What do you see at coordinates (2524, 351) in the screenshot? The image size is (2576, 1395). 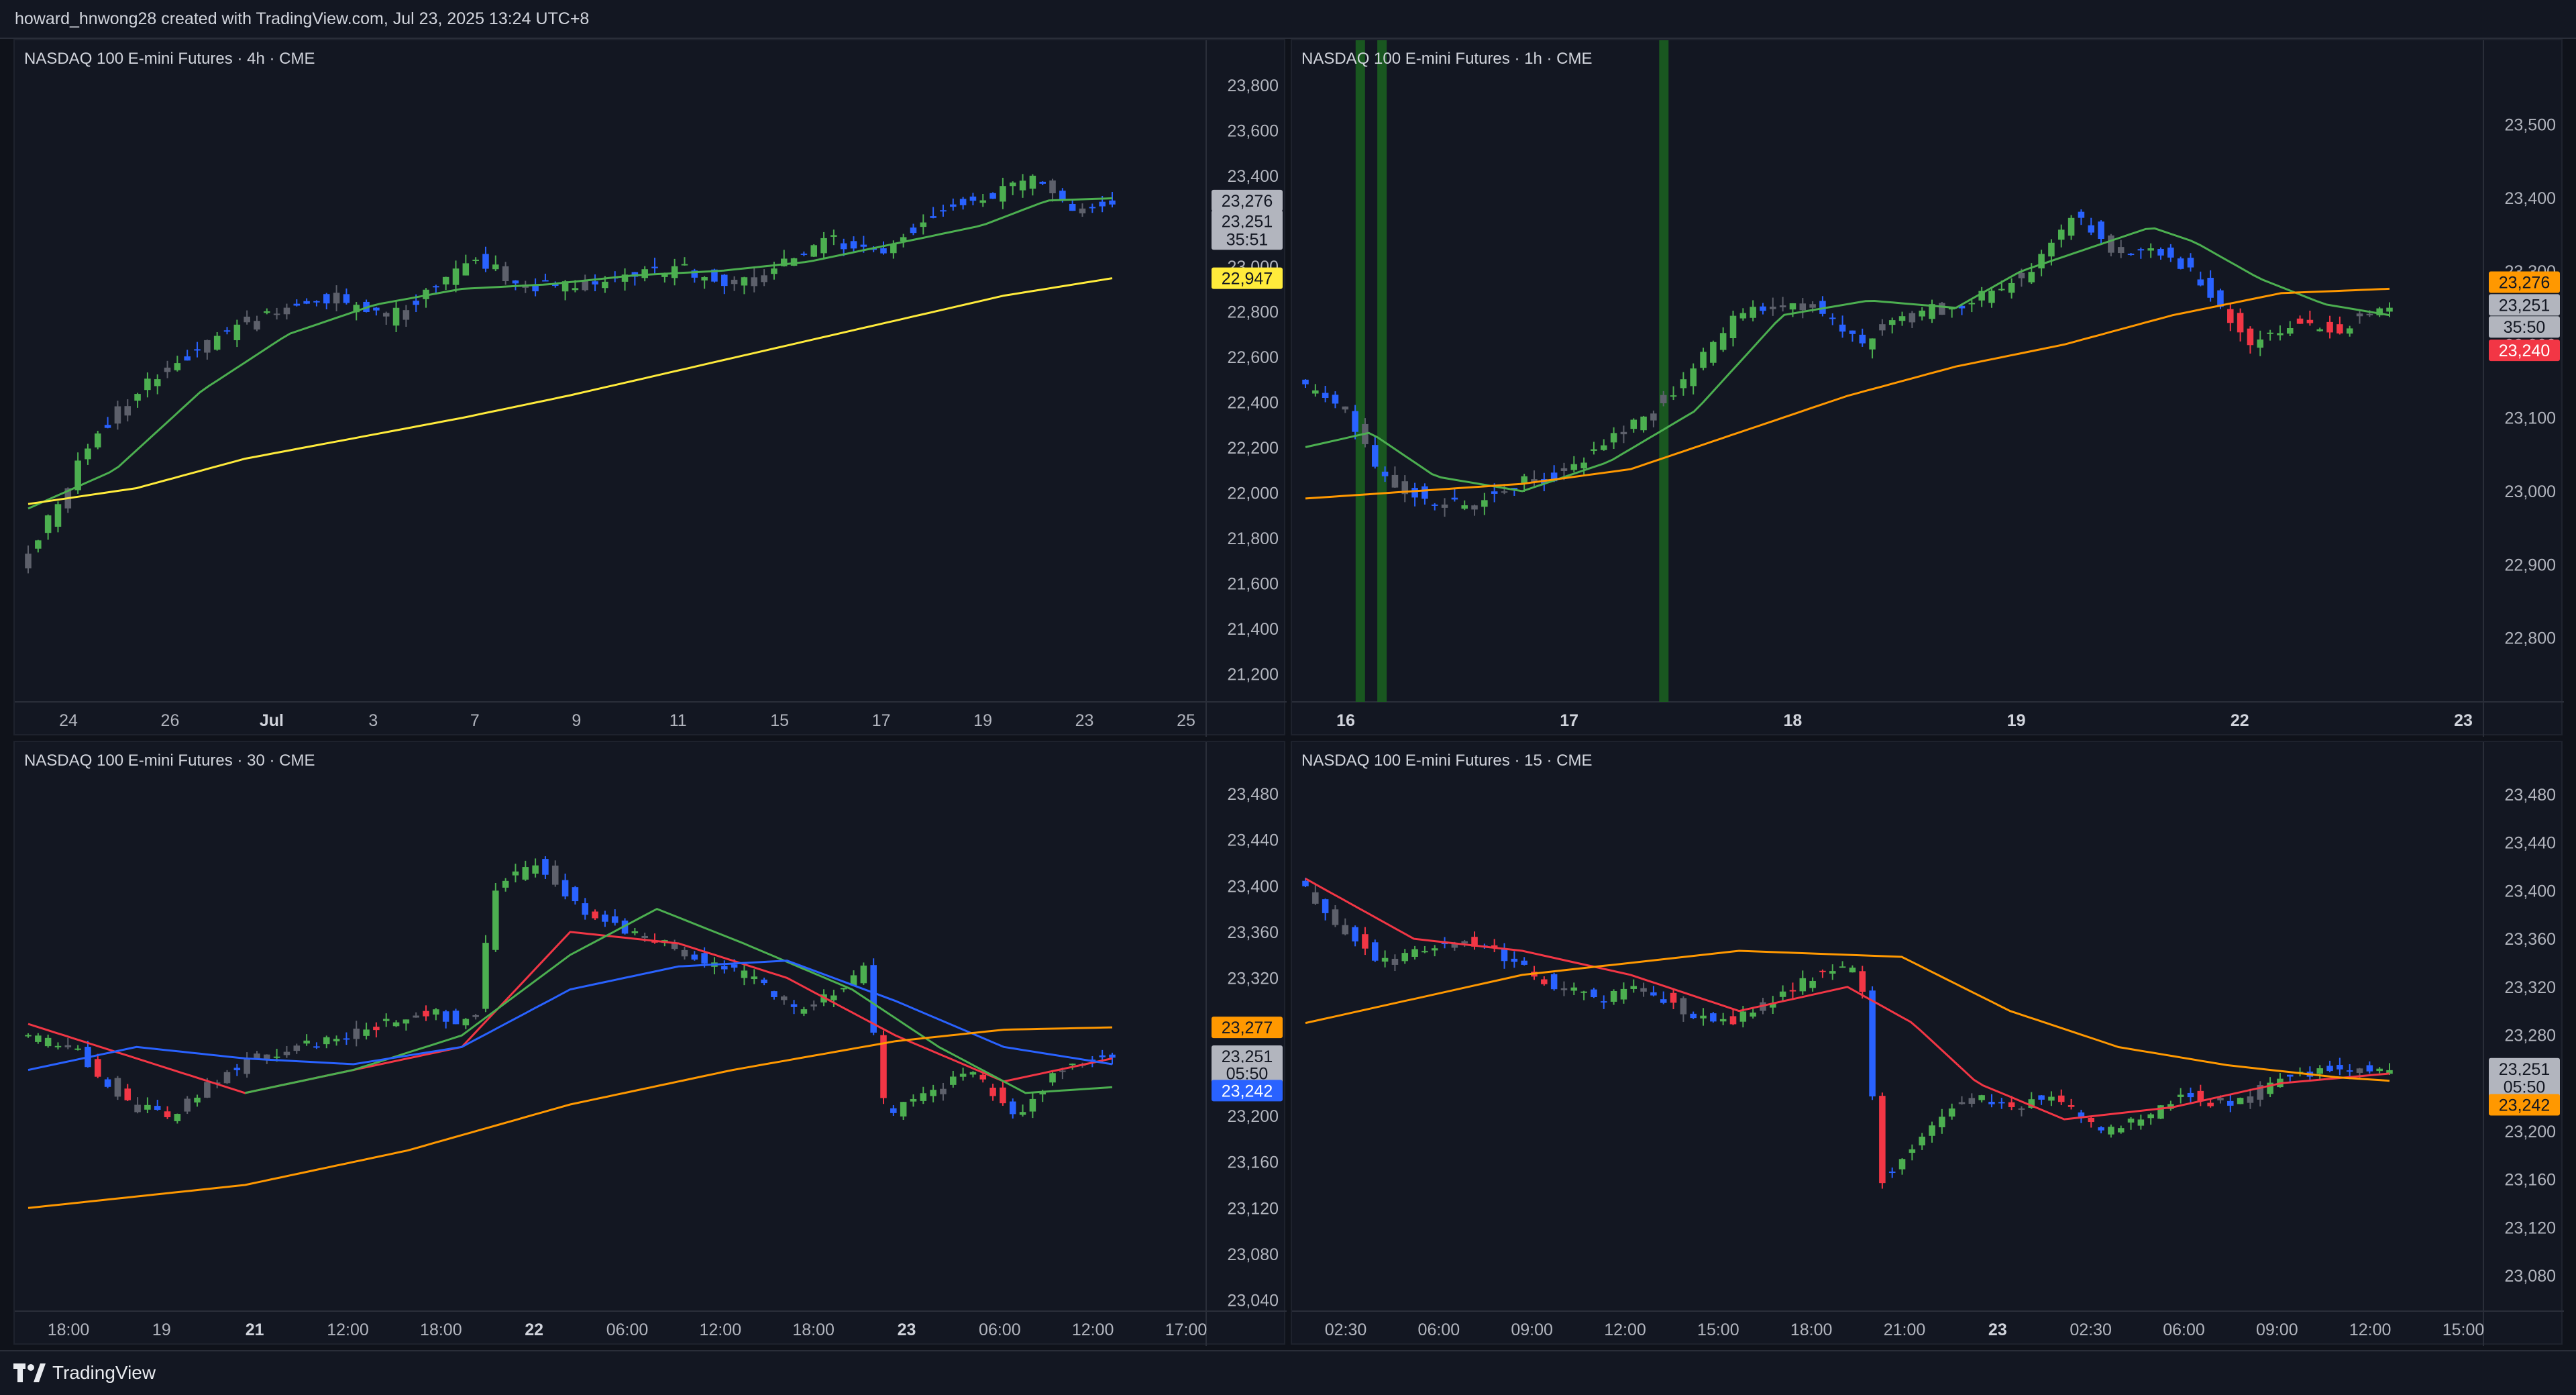 I see `price-tag-label: 23,240` at bounding box center [2524, 351].